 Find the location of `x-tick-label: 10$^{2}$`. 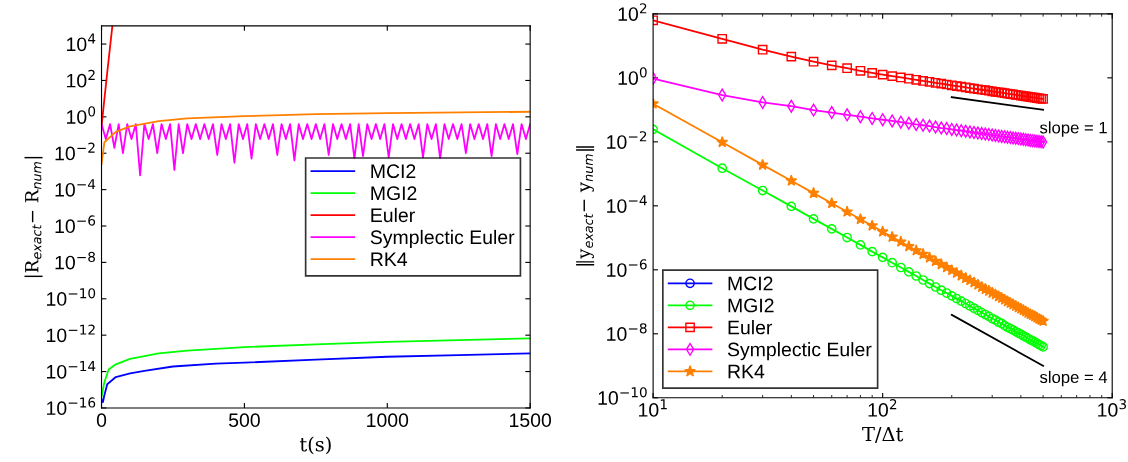

x-tick-label: 10$^{2}$ is located at coordinates (882, 408).